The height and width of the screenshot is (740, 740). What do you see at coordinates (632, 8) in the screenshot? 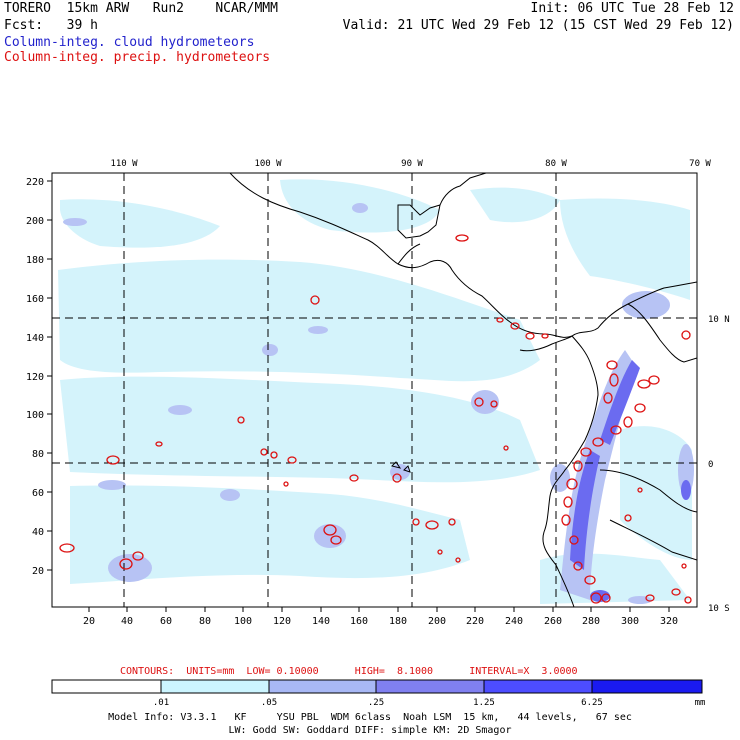
I see `init-time: Init: 06 UTC Tue 28 Feb 12` at bounding box center [632, 8].